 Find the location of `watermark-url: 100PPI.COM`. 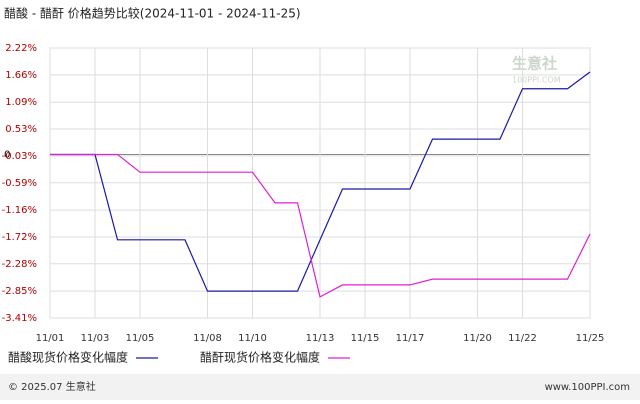

watermark-url: 100PPI.COM is located at coordinates (536, 80).